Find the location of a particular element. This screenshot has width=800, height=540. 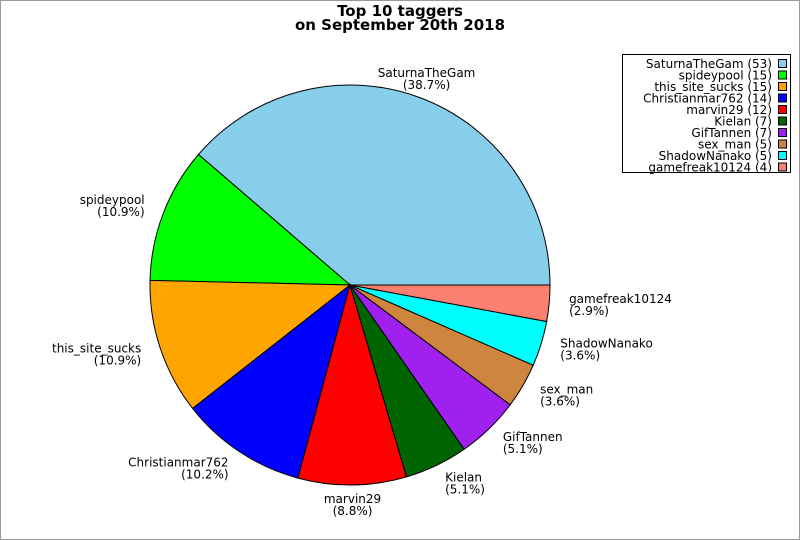

slice-label: gamefreak10124 is located at coordinates (620, 299).